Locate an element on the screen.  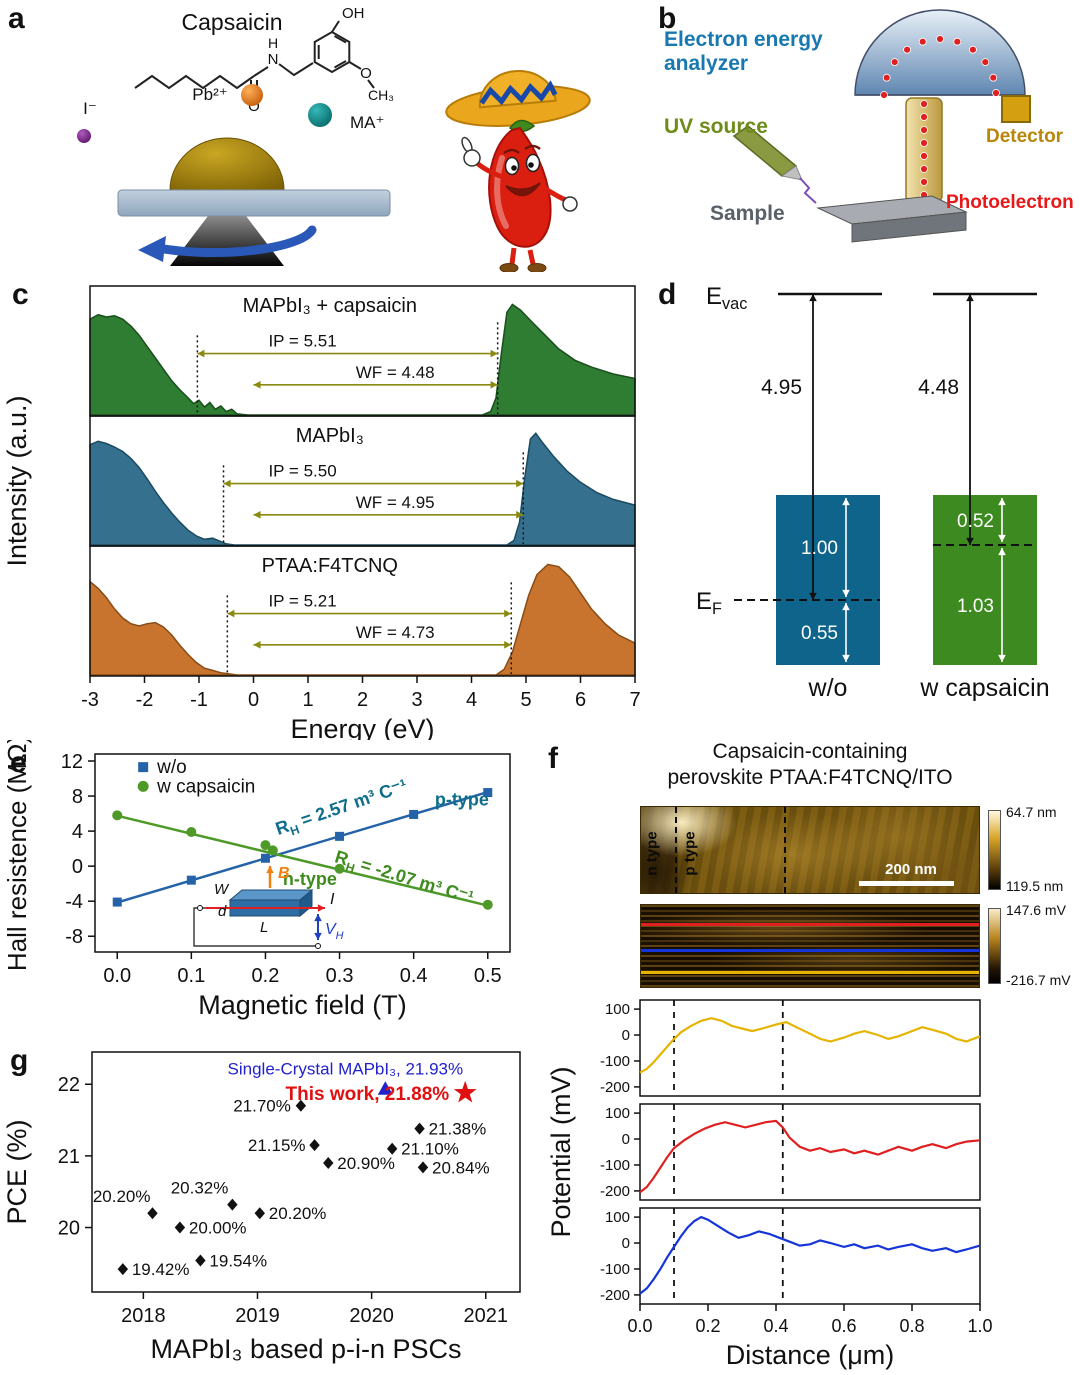
pce-point-label: 19.42% is located at coordinates (161, 1269).